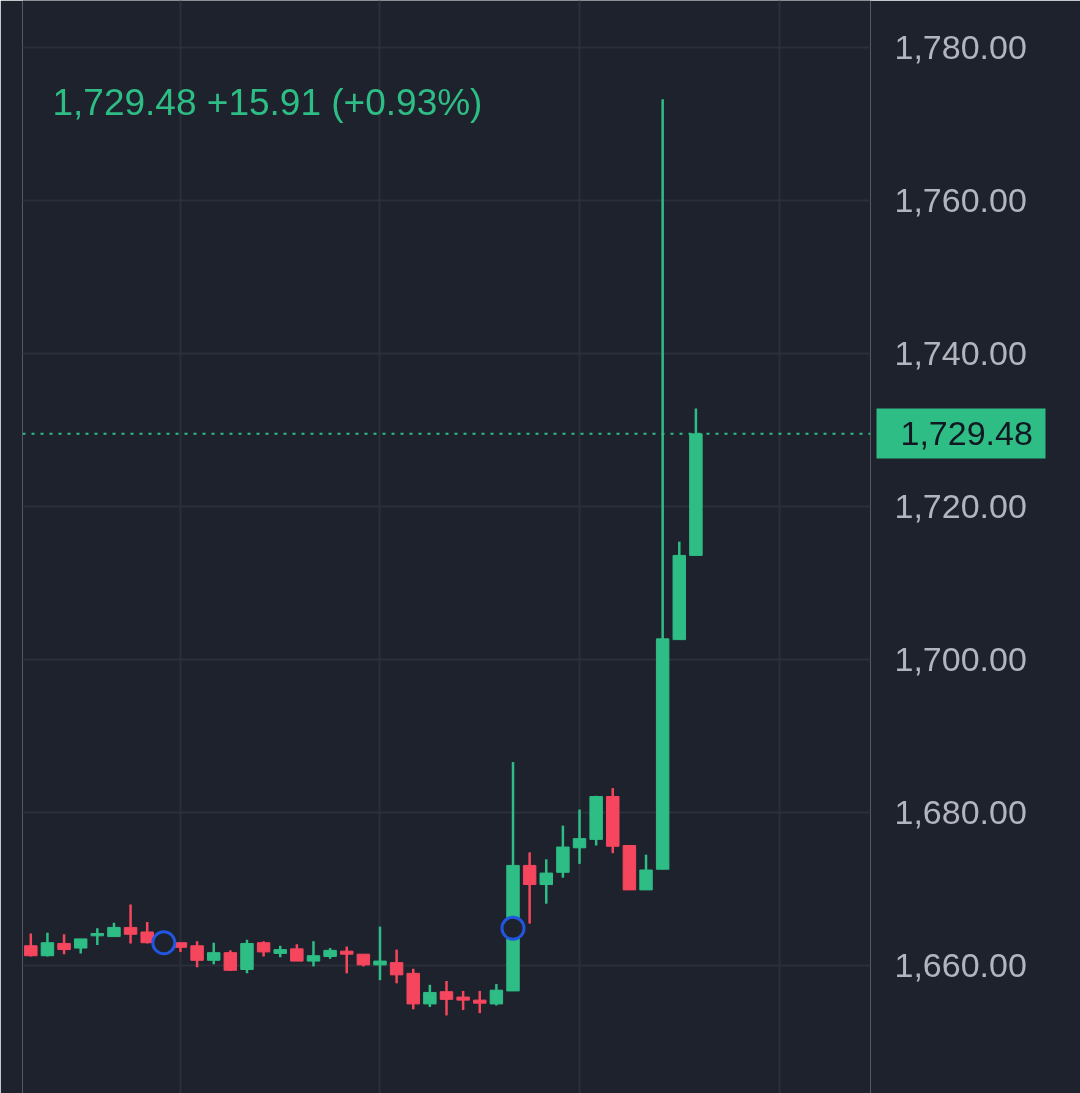  I want to click on y-tick-label: 1,660.00, so click(960, 965).